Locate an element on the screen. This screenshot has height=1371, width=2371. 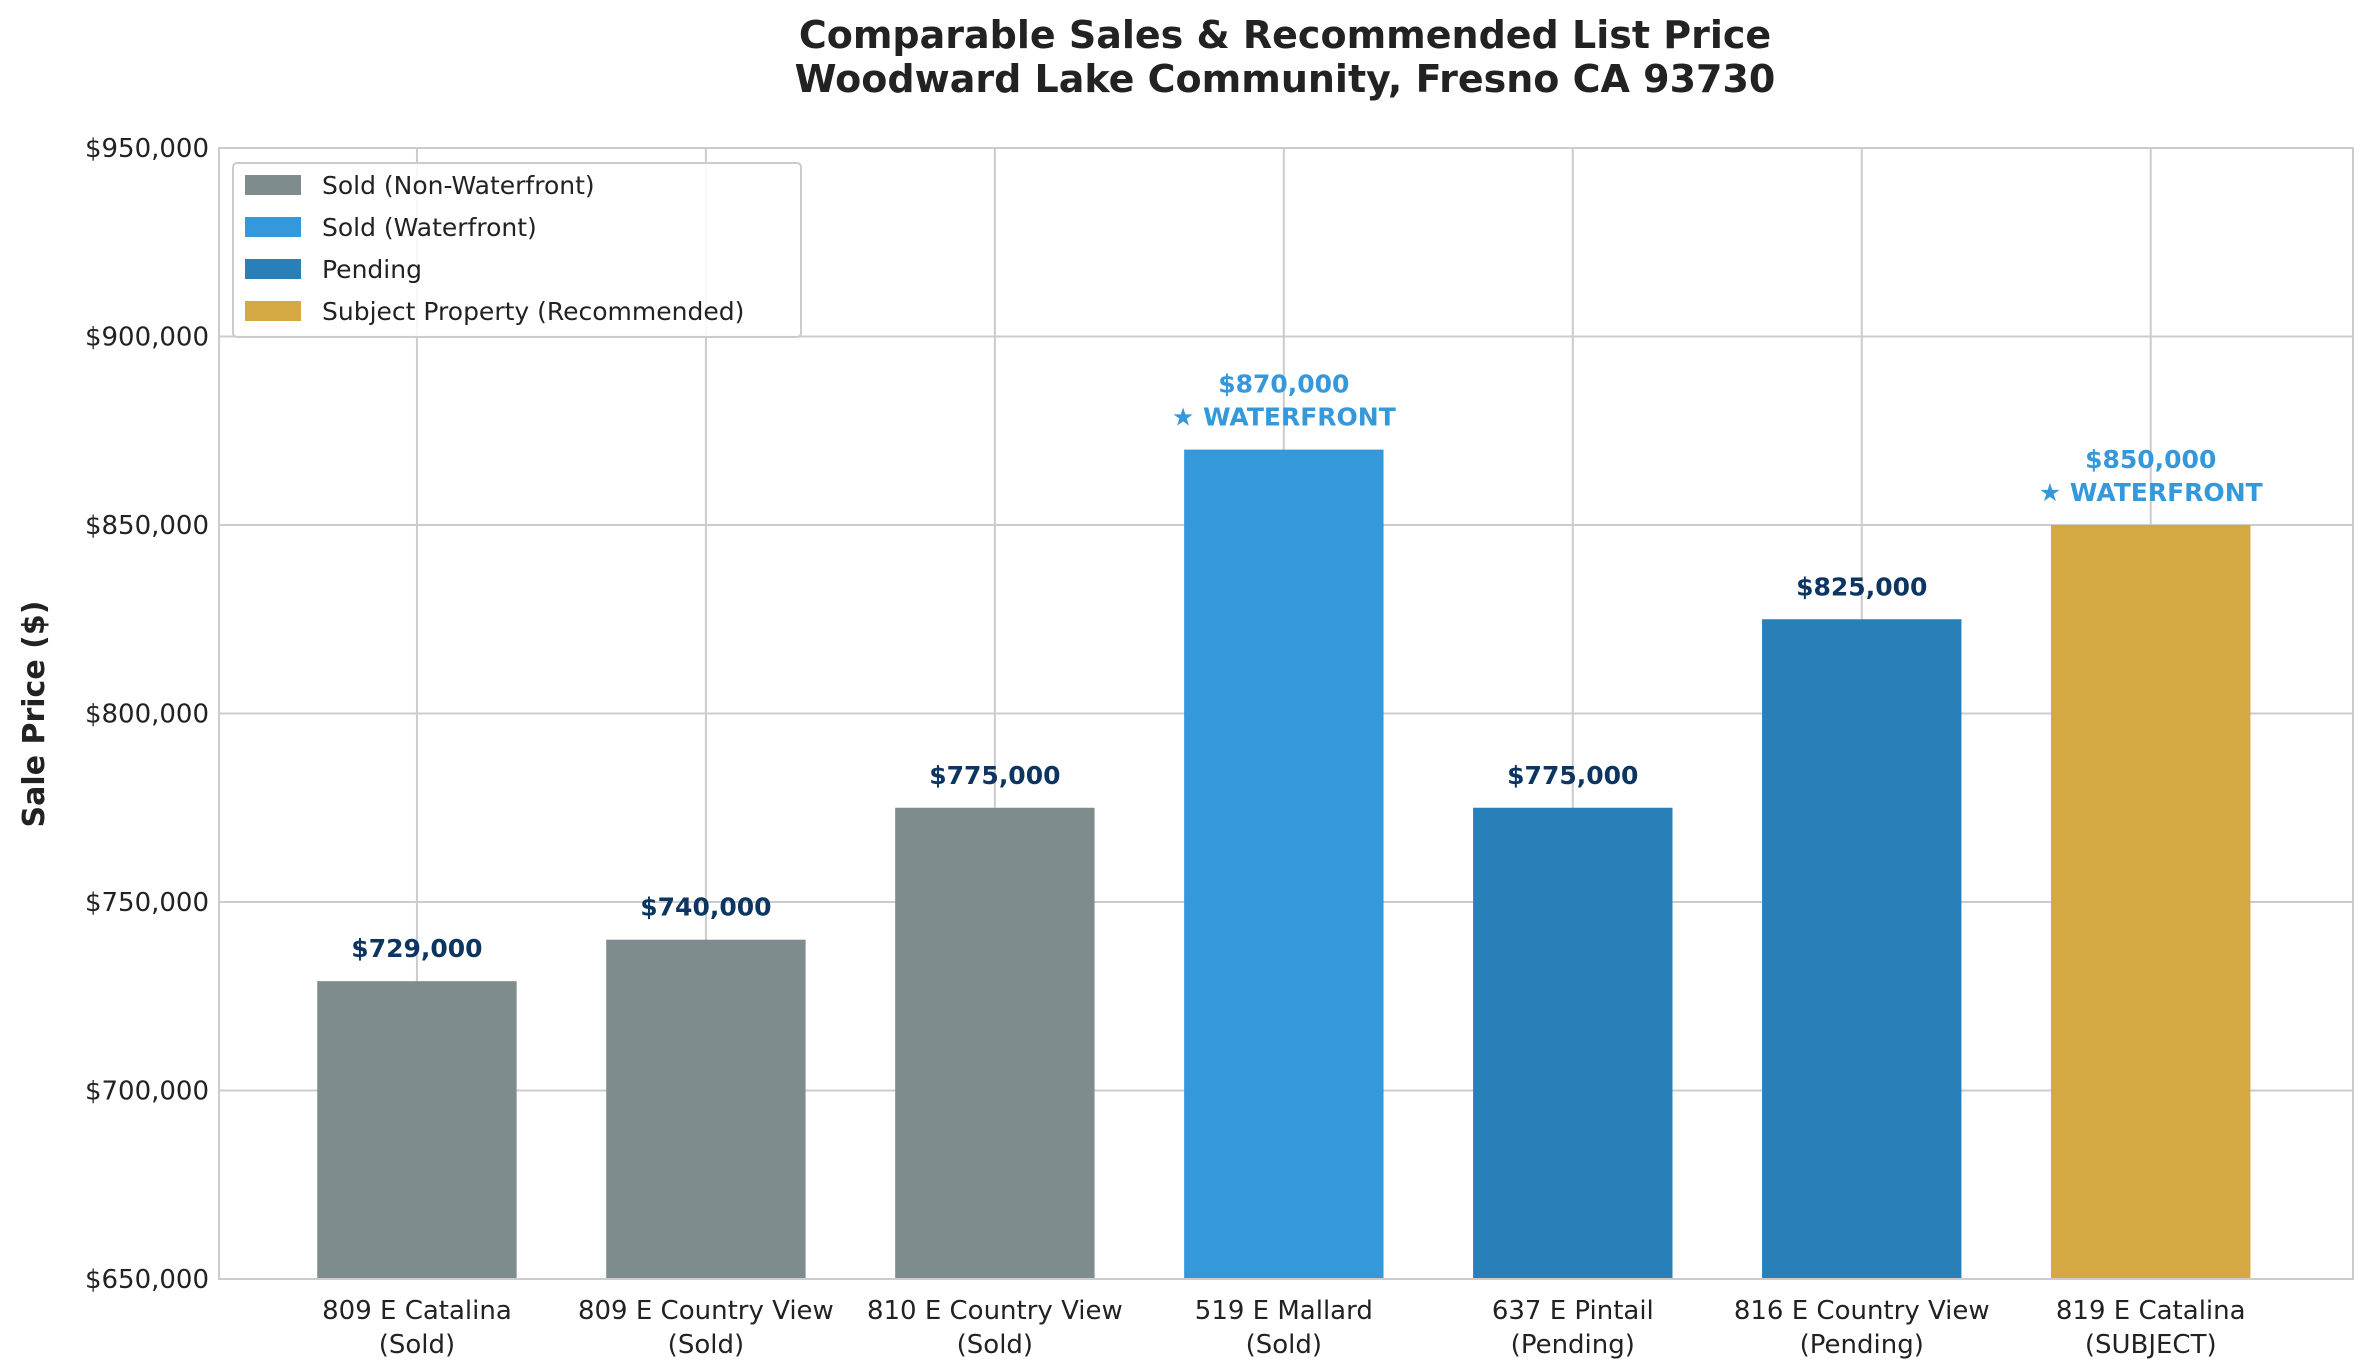
y-tick-label: $650,000 is located at coordinates (147, 1280).